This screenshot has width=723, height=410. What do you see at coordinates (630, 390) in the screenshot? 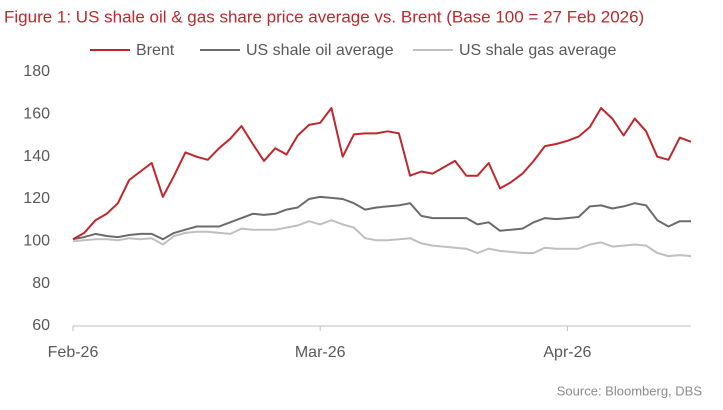
I see `source: Source: Bloomberg, DBS` at bounding box center [630, 390].